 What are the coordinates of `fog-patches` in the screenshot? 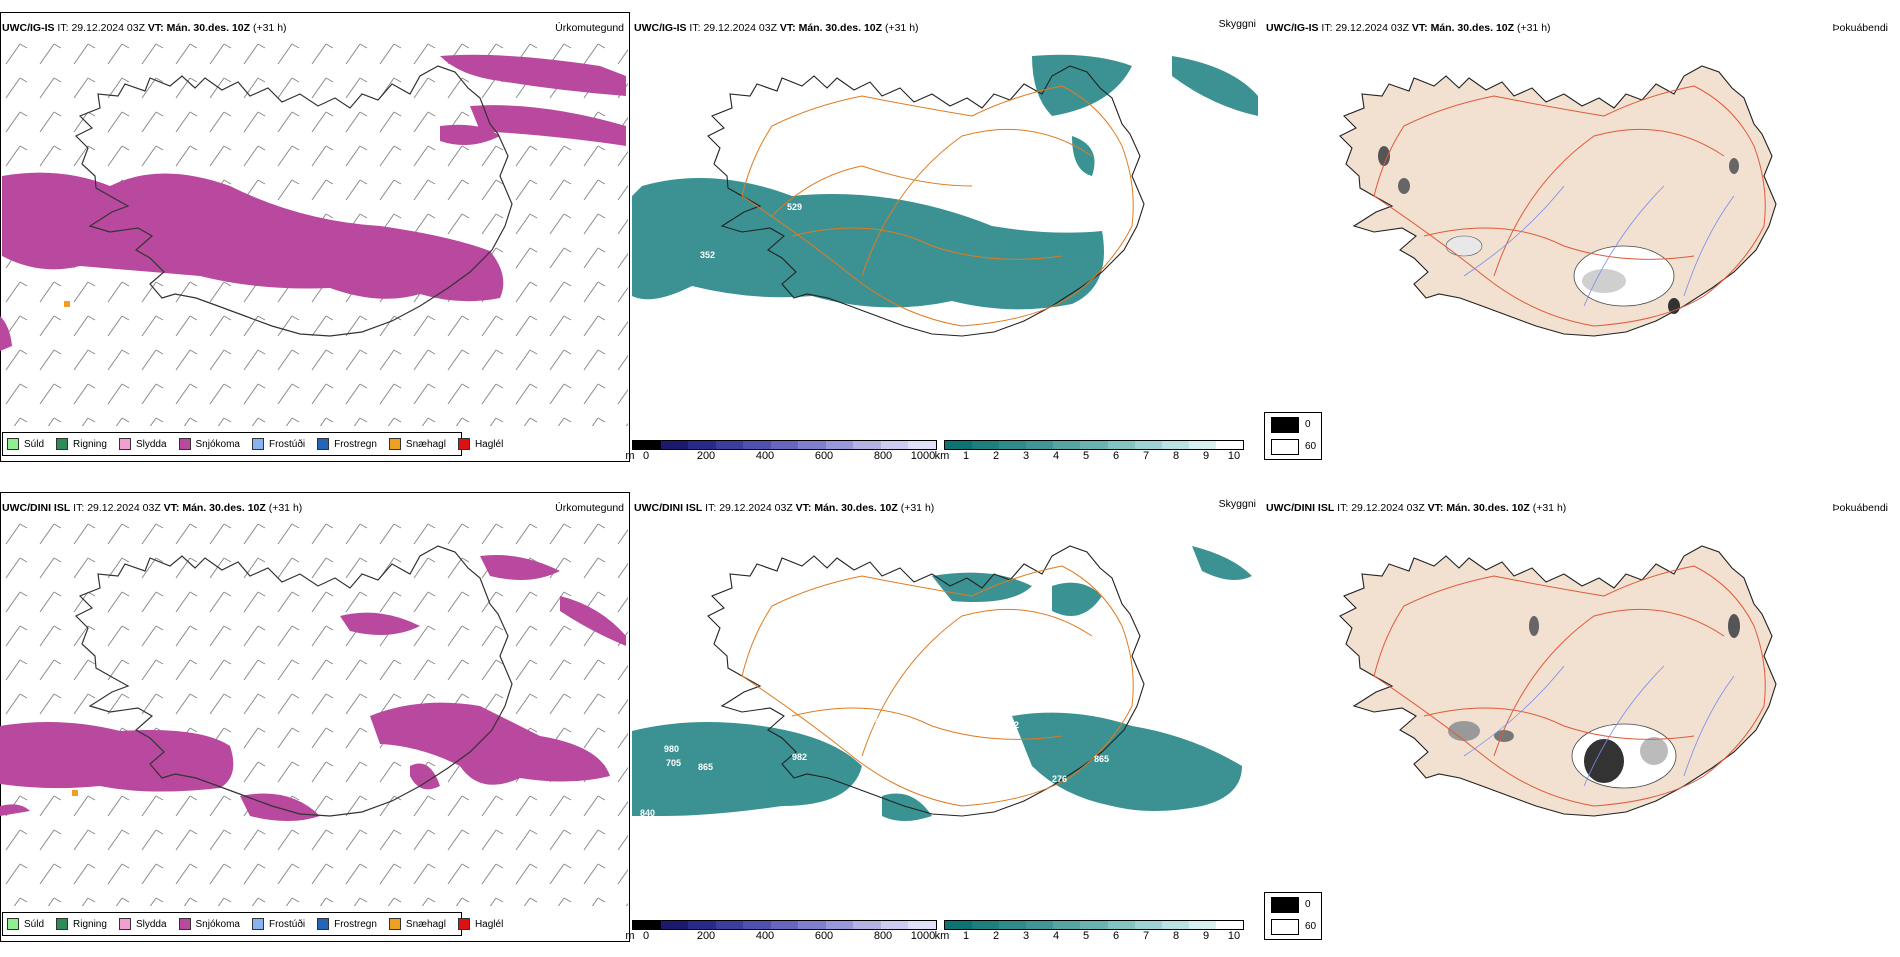 It's located at (1558, 230).